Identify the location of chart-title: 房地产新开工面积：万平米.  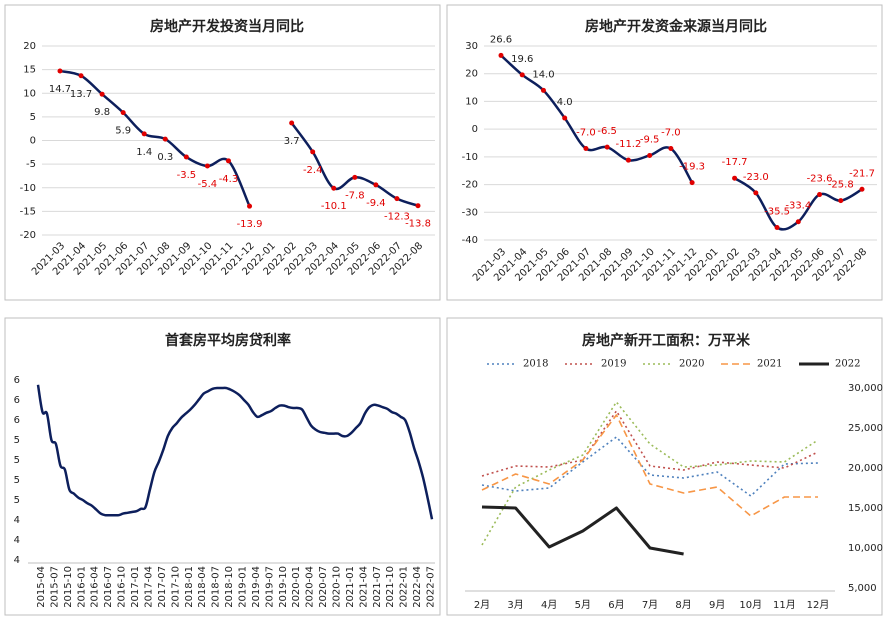
(666, 340).